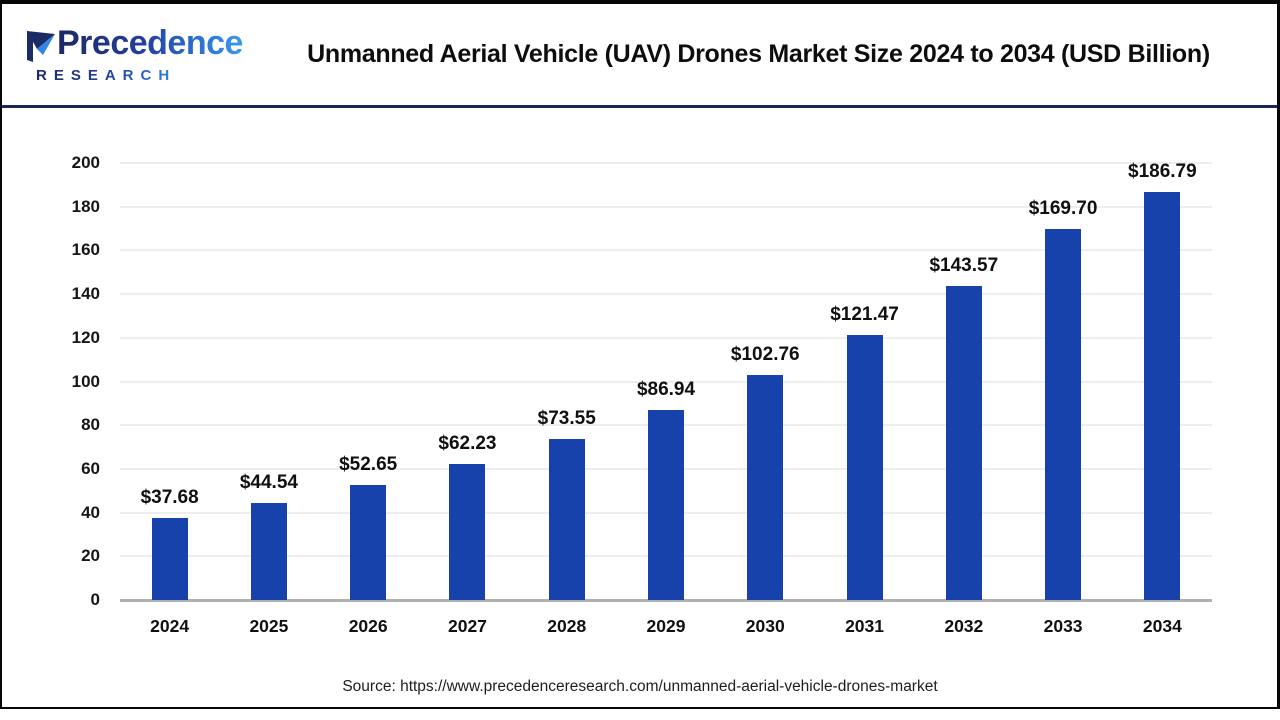  I want to click on bar-value-label: $102.76, so click(765, 355).